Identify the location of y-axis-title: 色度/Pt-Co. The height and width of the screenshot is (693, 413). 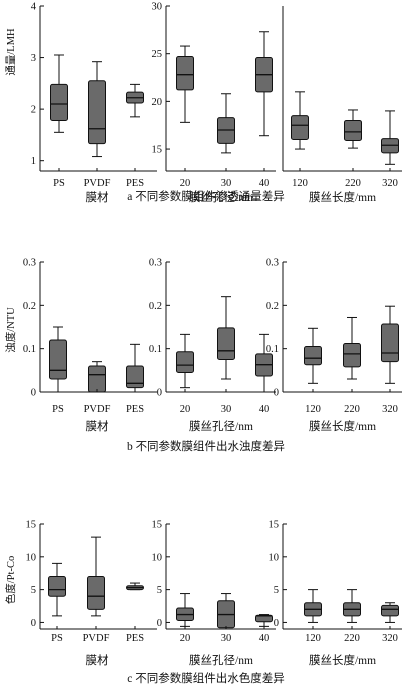
(10, 580).